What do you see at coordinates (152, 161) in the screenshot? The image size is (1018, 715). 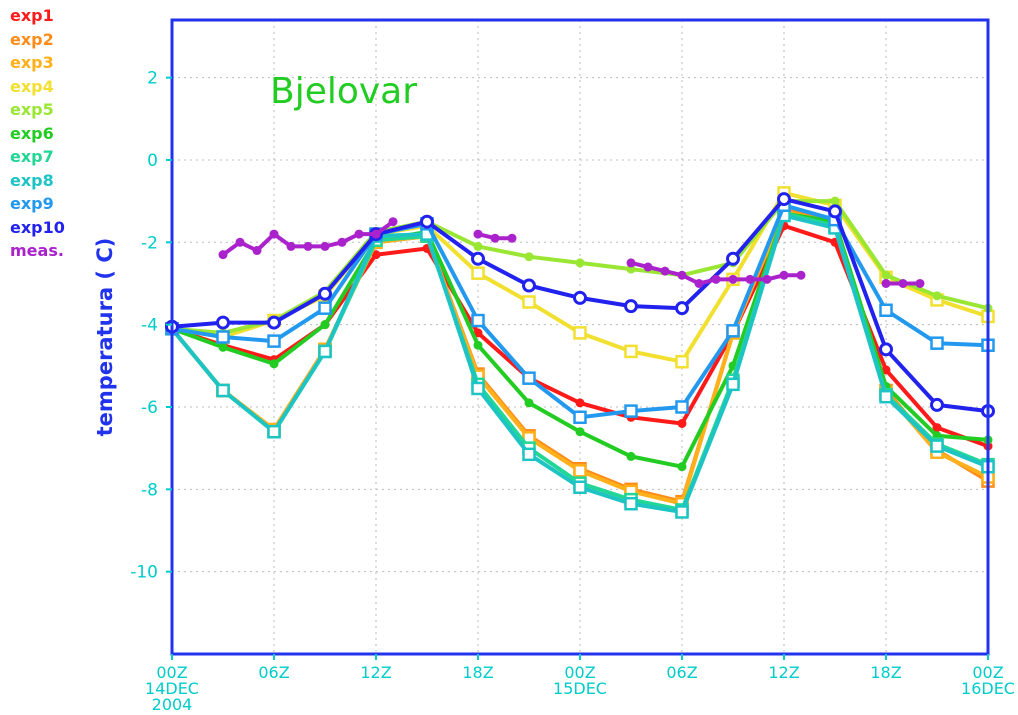 I see `y-tick-label: 0` at bounding box center [152, 161].